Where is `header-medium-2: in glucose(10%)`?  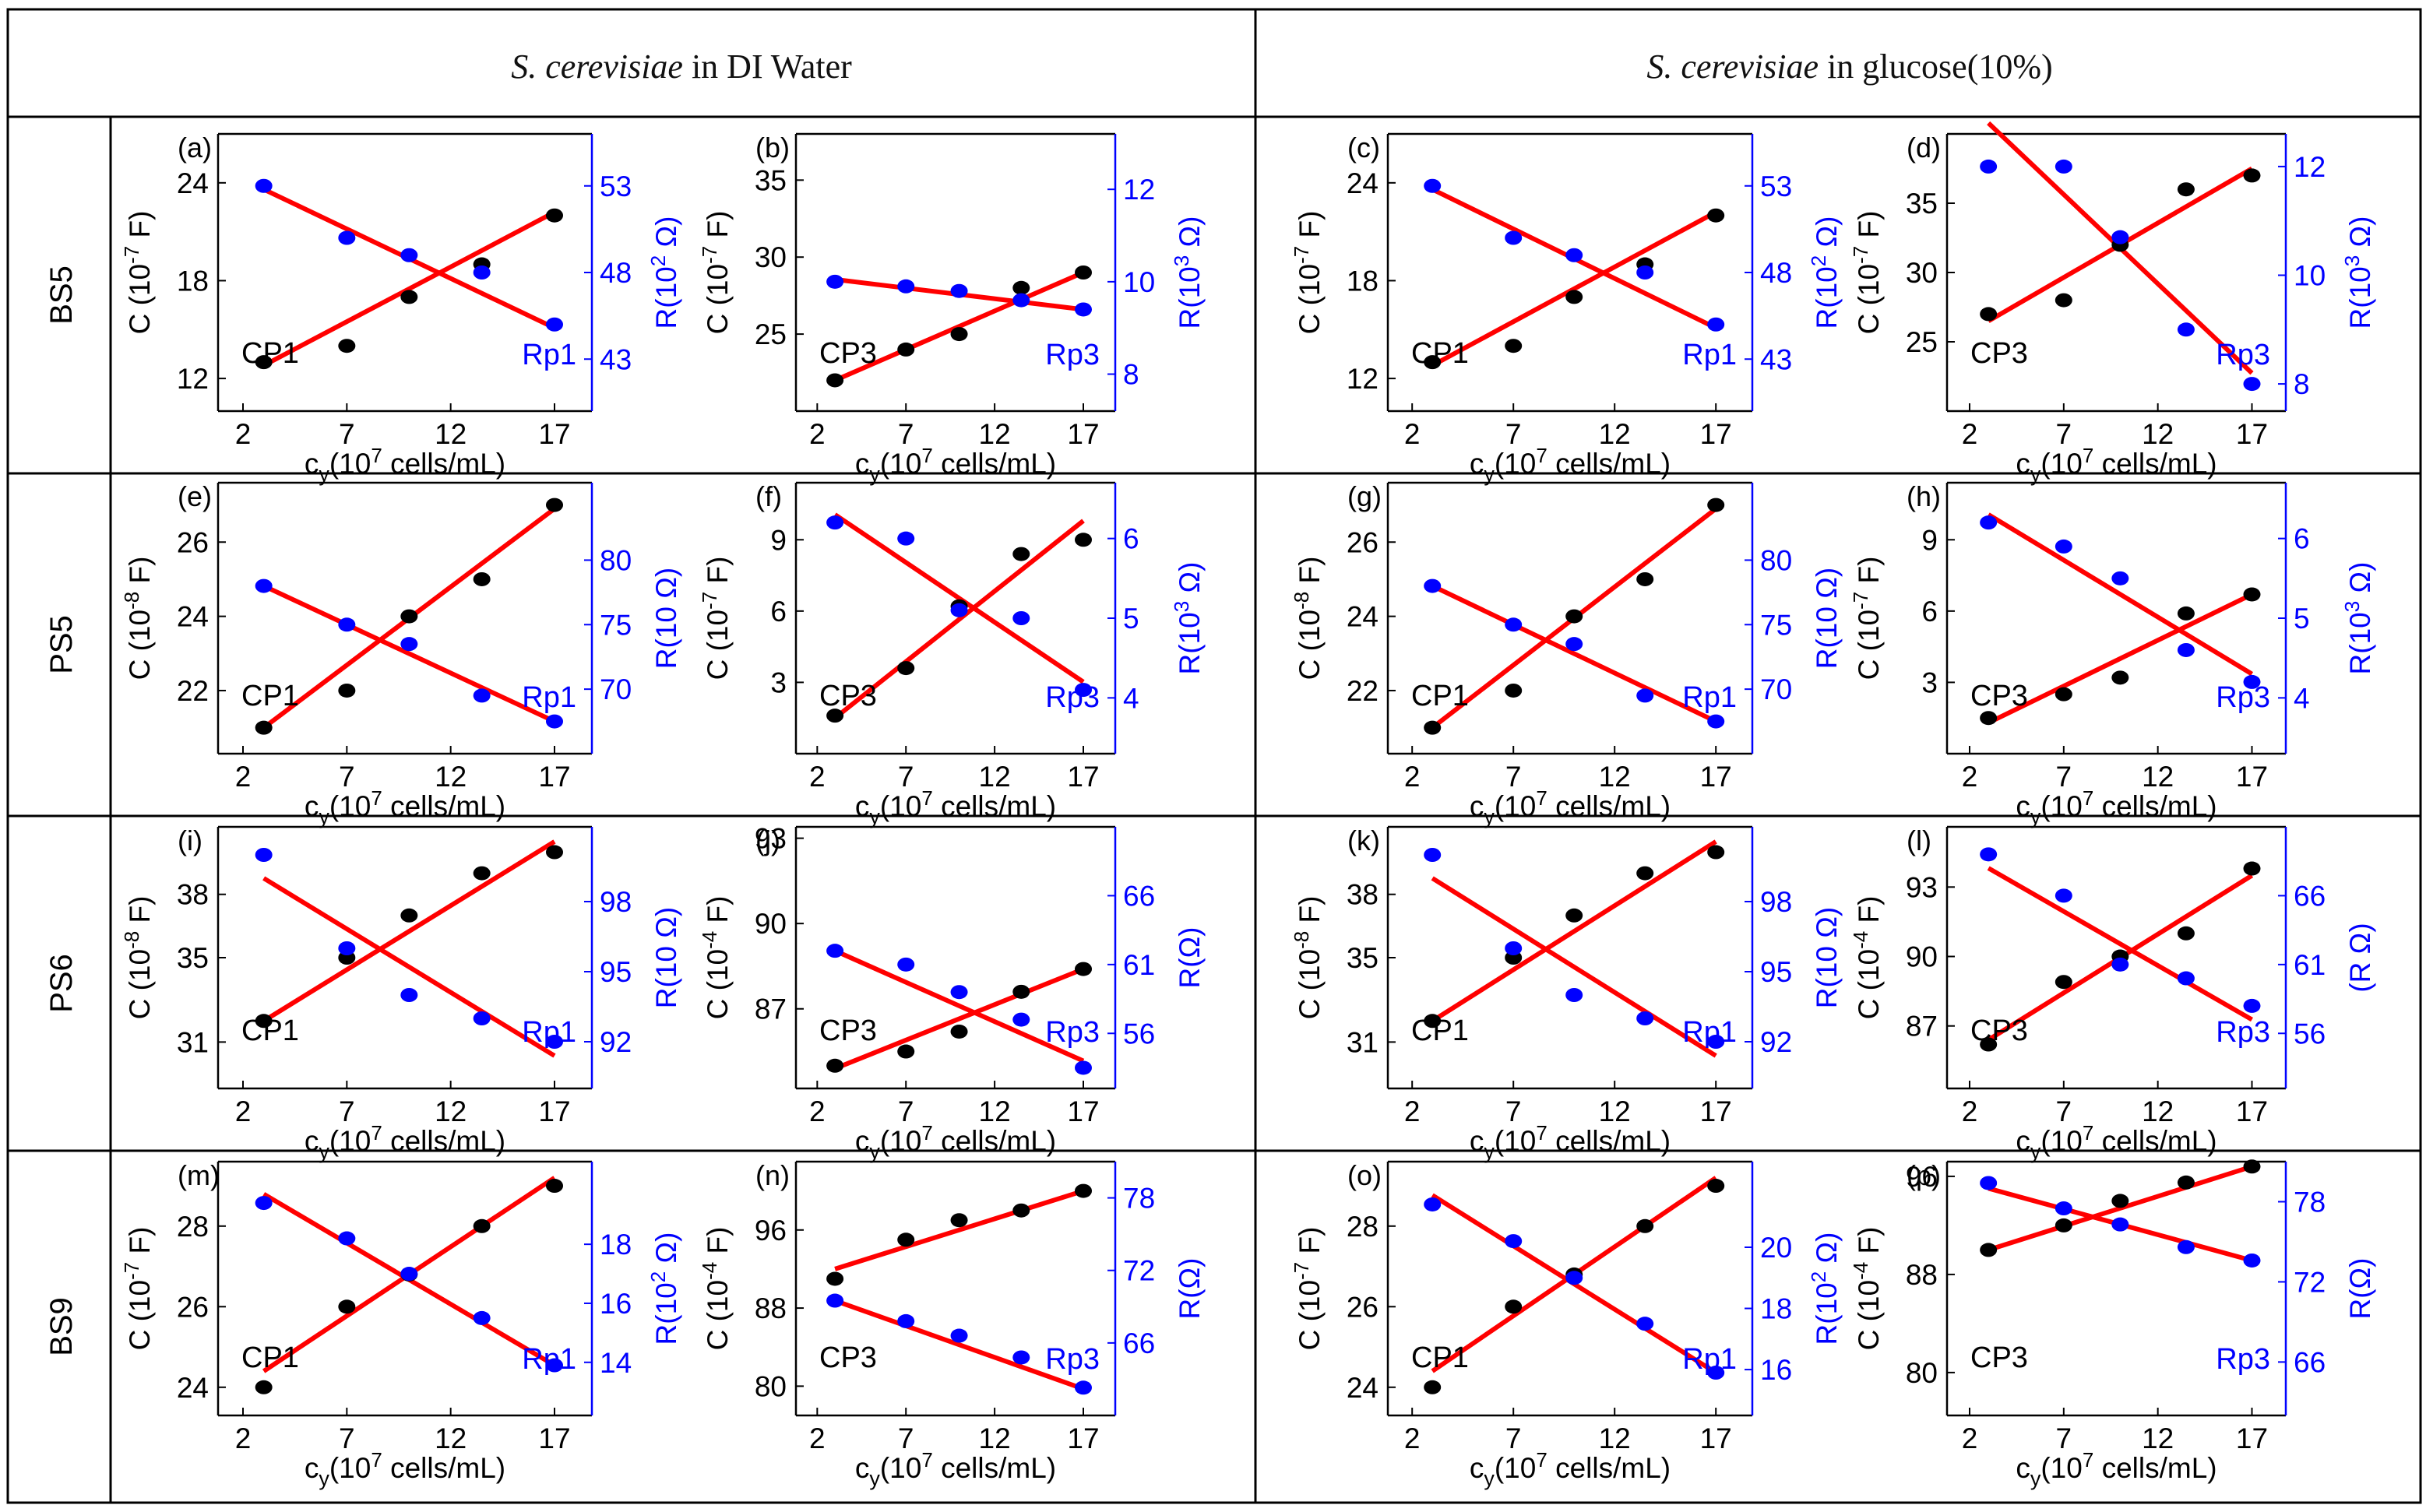
header-medium-2: in glucose(10%) is located at coordinates (1936, 66).